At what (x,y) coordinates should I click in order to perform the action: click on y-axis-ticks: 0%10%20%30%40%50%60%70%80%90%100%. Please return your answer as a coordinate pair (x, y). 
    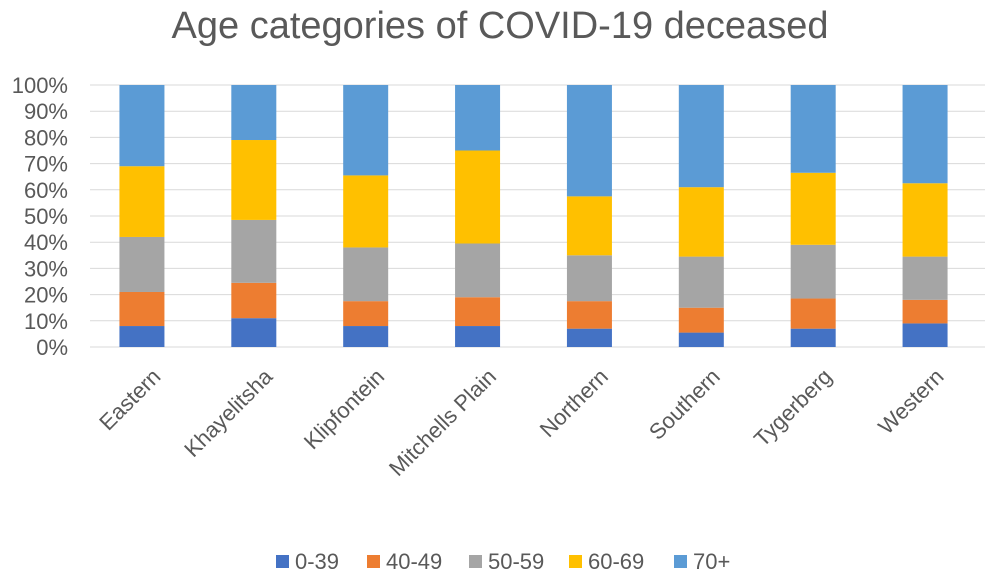
    Looking at the image, I should click on (40, 216).